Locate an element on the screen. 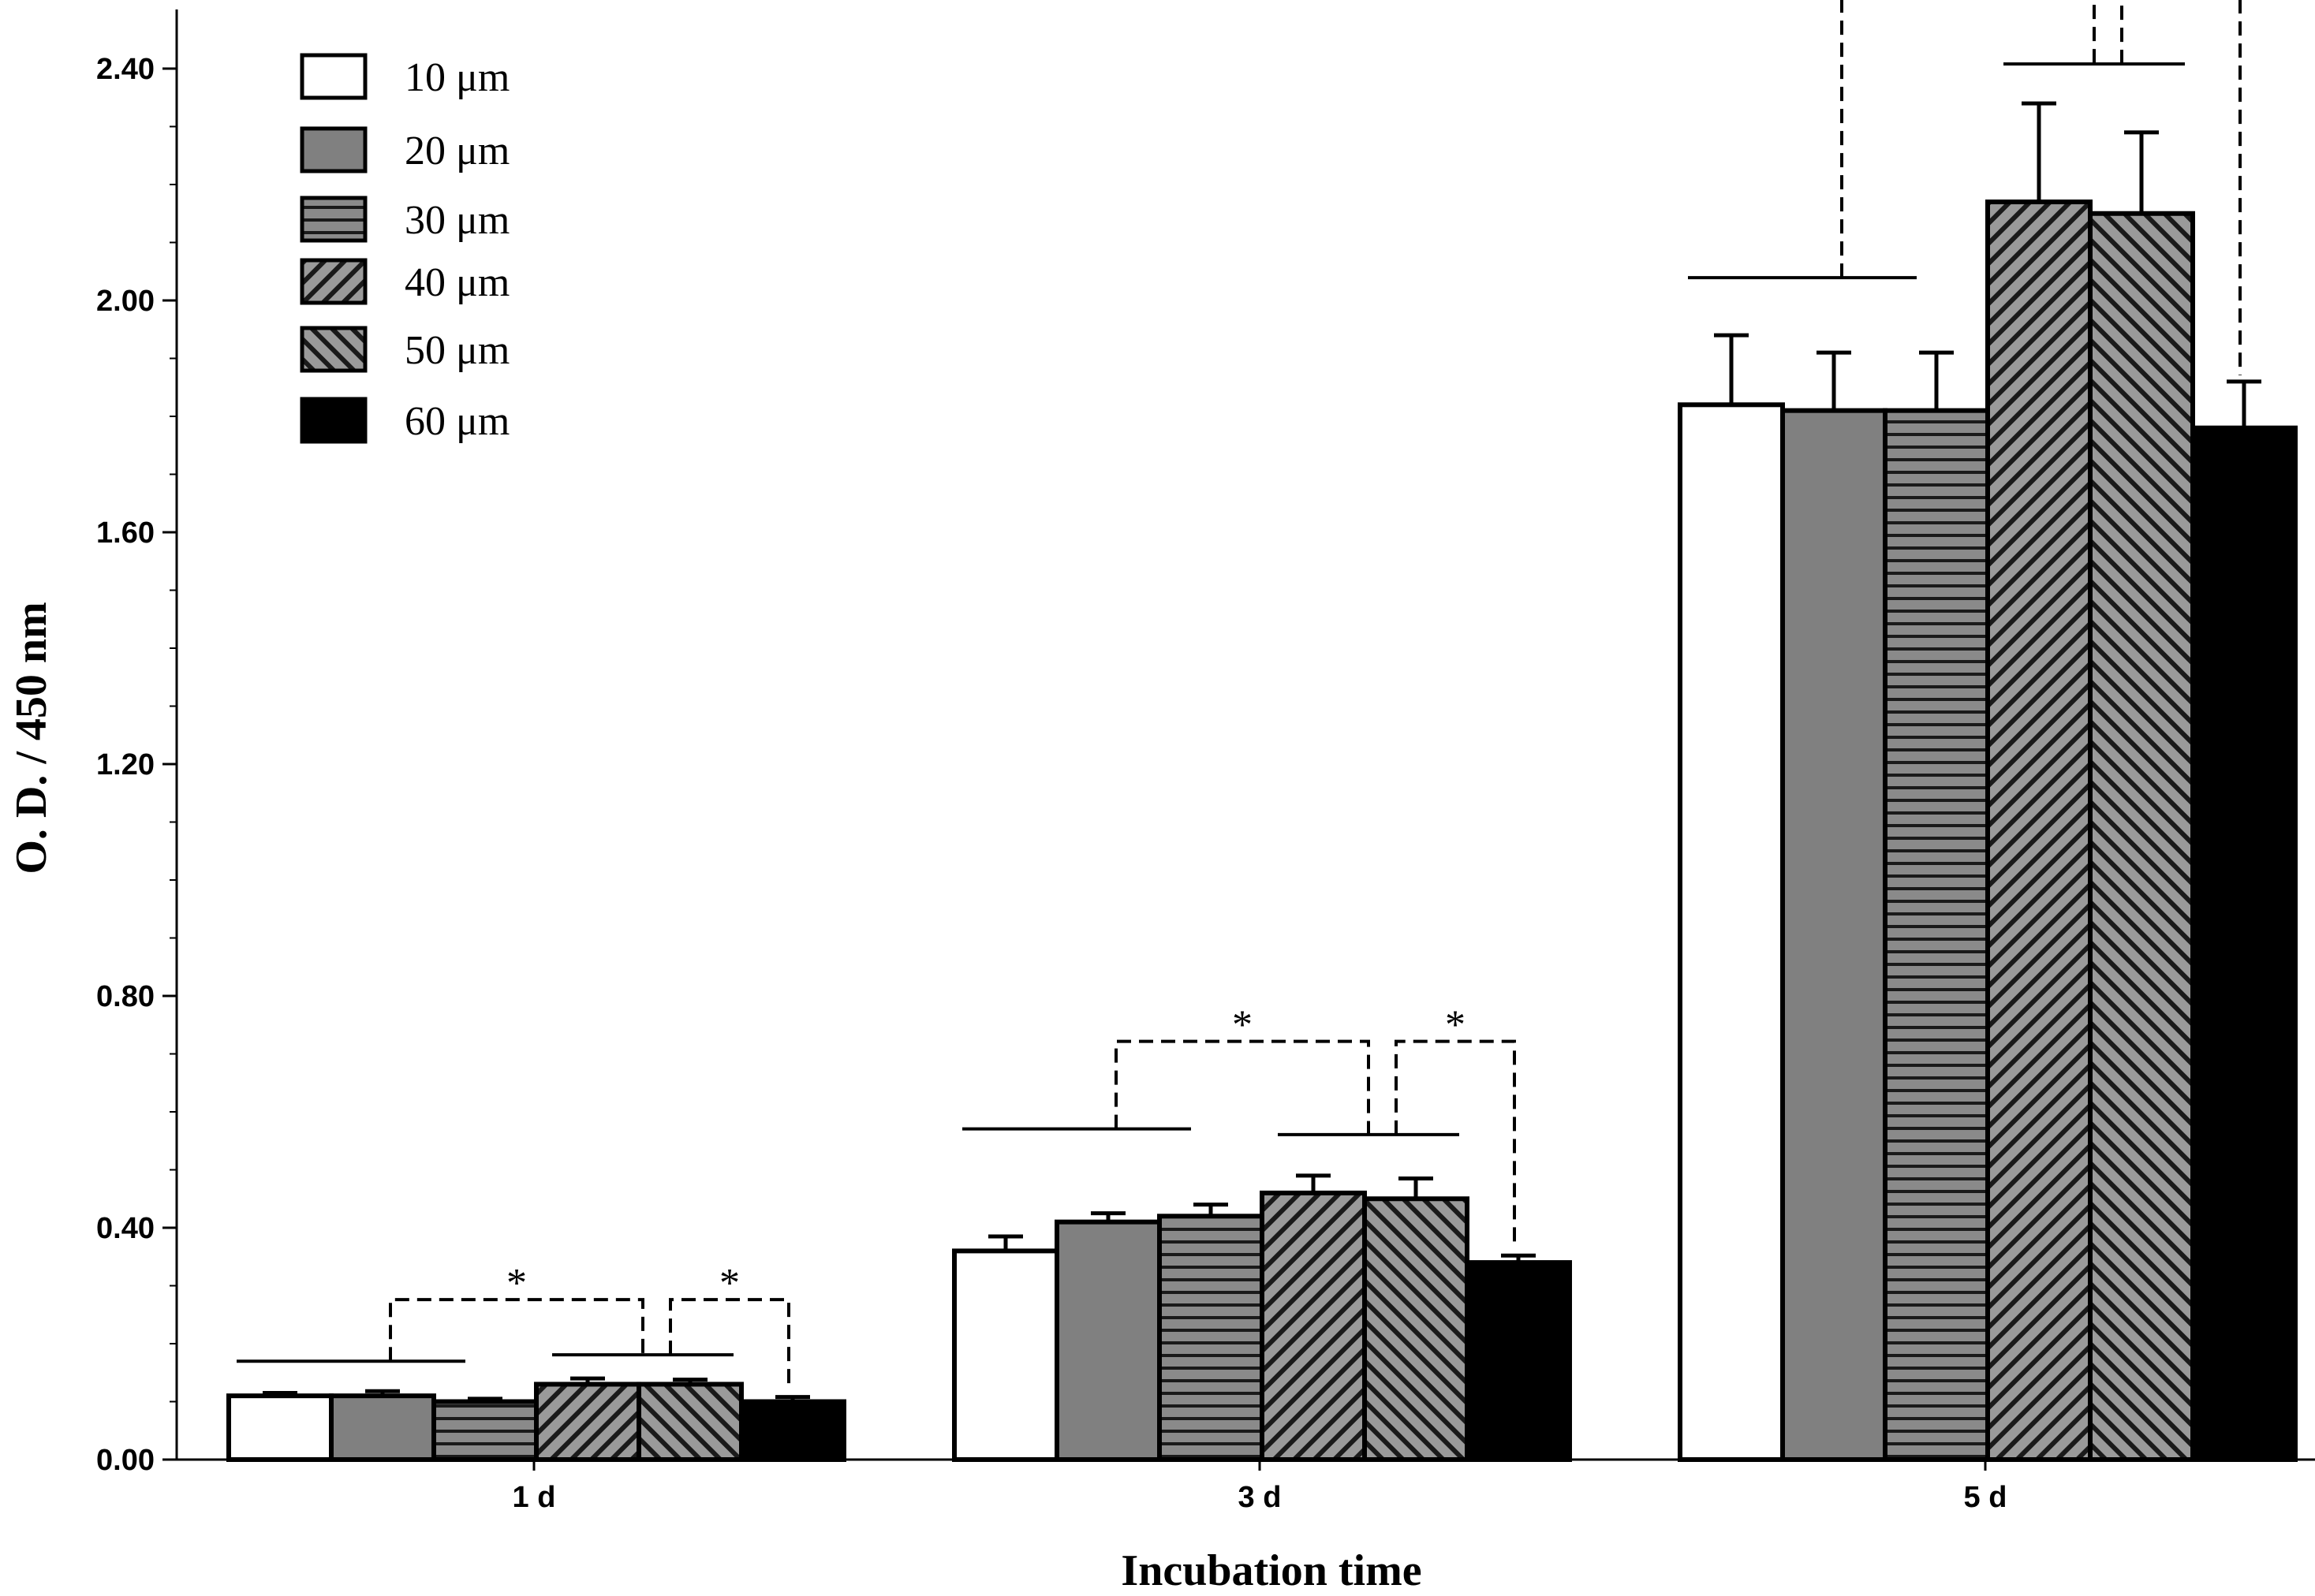  legend-item: 60 μm is located at coordinates (405, 420).